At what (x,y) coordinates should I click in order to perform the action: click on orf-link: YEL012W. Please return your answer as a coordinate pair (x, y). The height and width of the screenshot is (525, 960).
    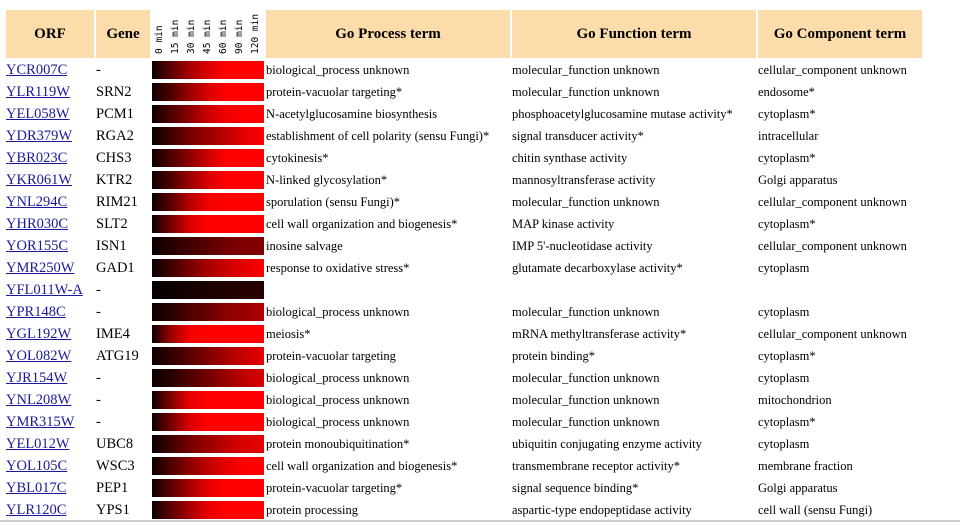
    Looking at the image, I should click on (38, 443).